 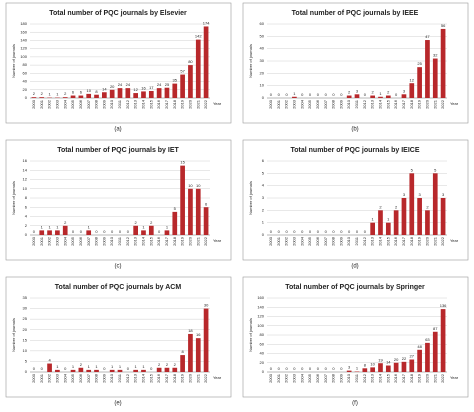 What do you see at coordinates (118, 13) in the screenshot?
I see `chart-title: Total number of PQC journals by Elsevier` at bounding box center [118, 13].